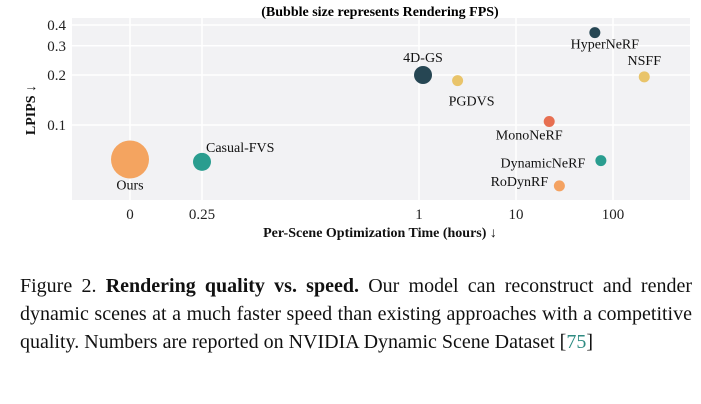  I want to click on label-4d-gs: 4D-GS, so click(423, 58).